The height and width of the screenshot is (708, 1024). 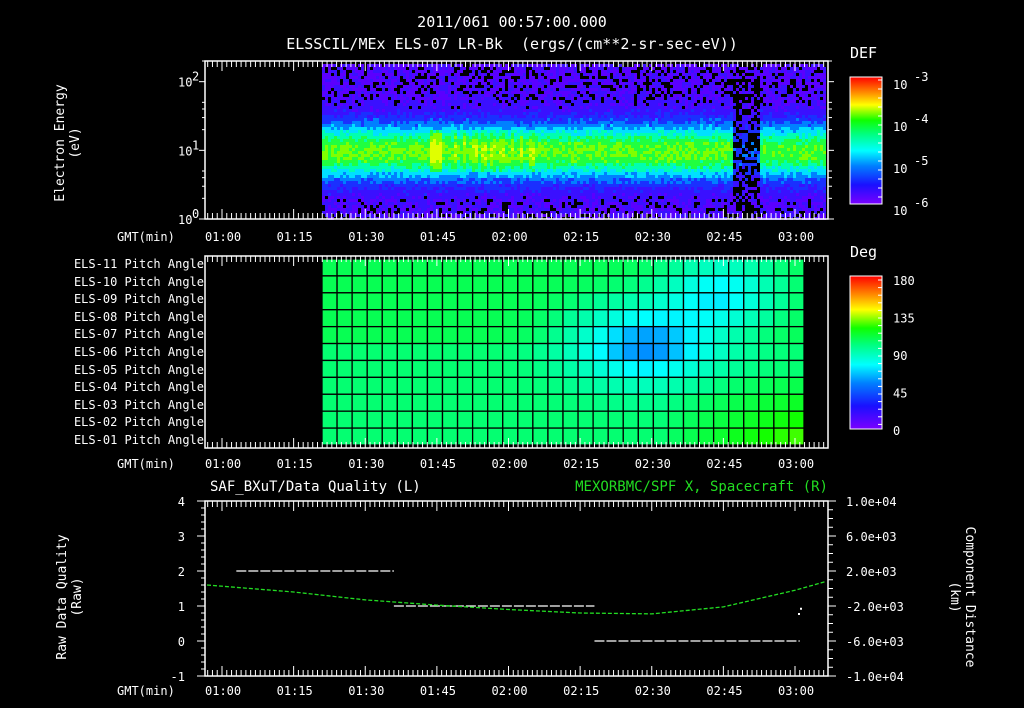 I want to click on deg-colorbar-title: Deg, so click(x=864, y=252).